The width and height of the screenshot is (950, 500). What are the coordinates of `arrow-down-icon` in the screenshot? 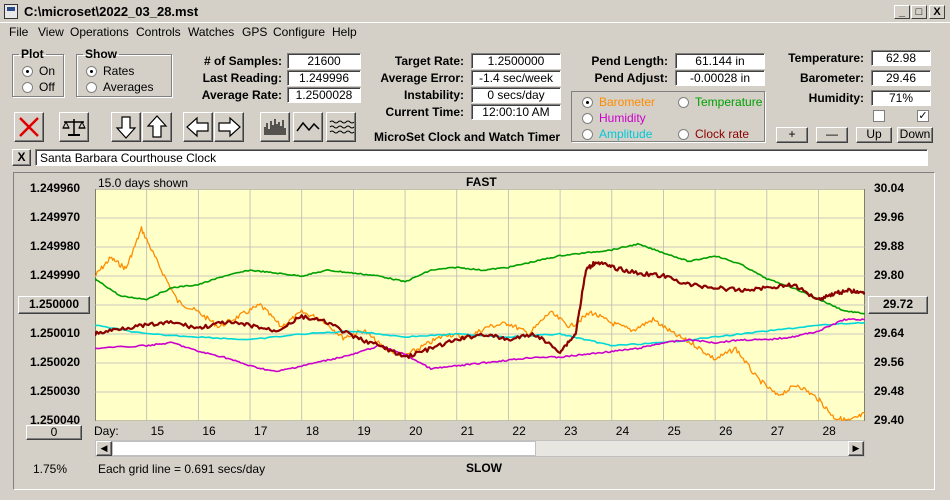 It's located at (126, 127).